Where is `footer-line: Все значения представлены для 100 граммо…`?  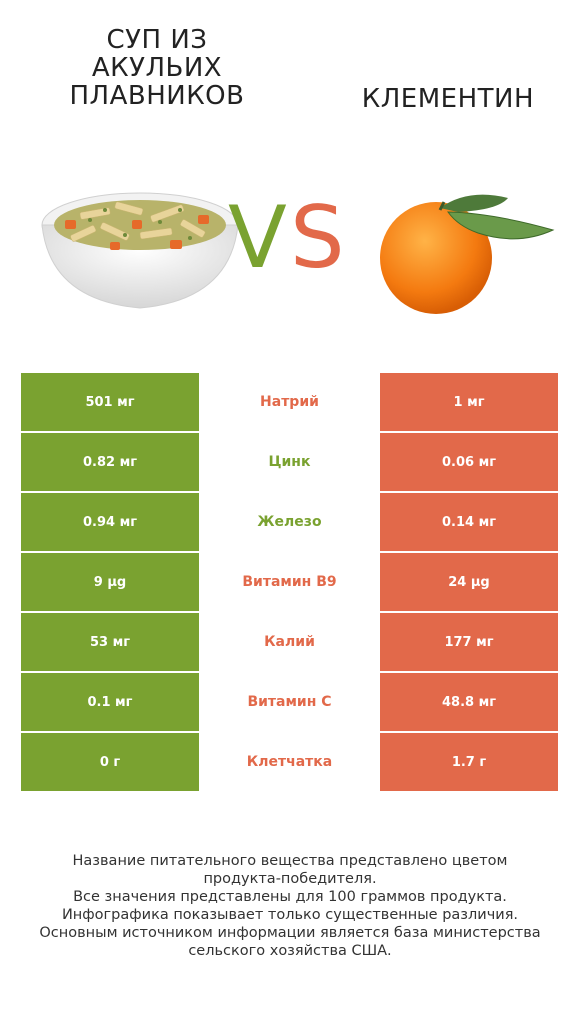 footer-line: Все значения представлены для 100 граммо… is located at coordinates (290, 897).